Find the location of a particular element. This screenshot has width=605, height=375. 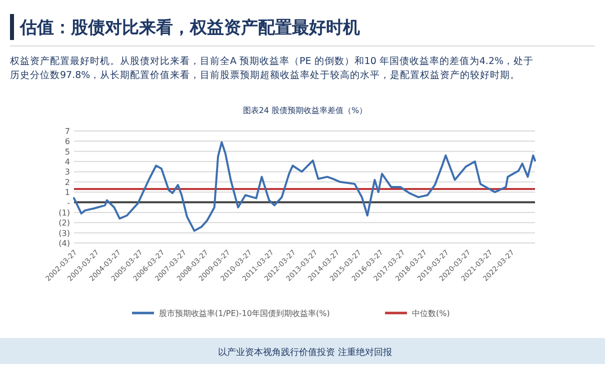

y-tick-label: 6 is located at coordinates (67, 141).